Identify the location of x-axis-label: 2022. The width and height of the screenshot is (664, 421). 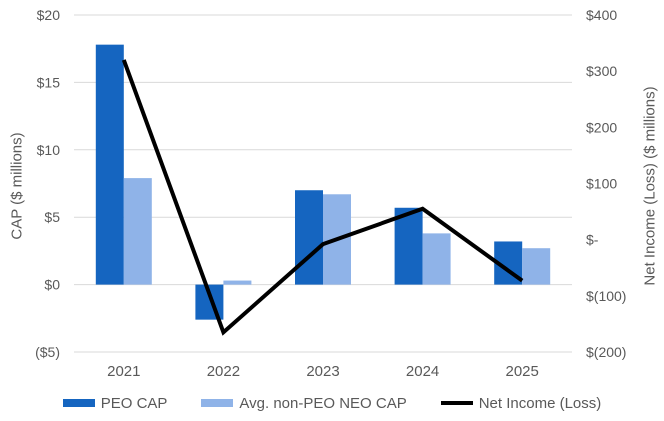
(223, 371).